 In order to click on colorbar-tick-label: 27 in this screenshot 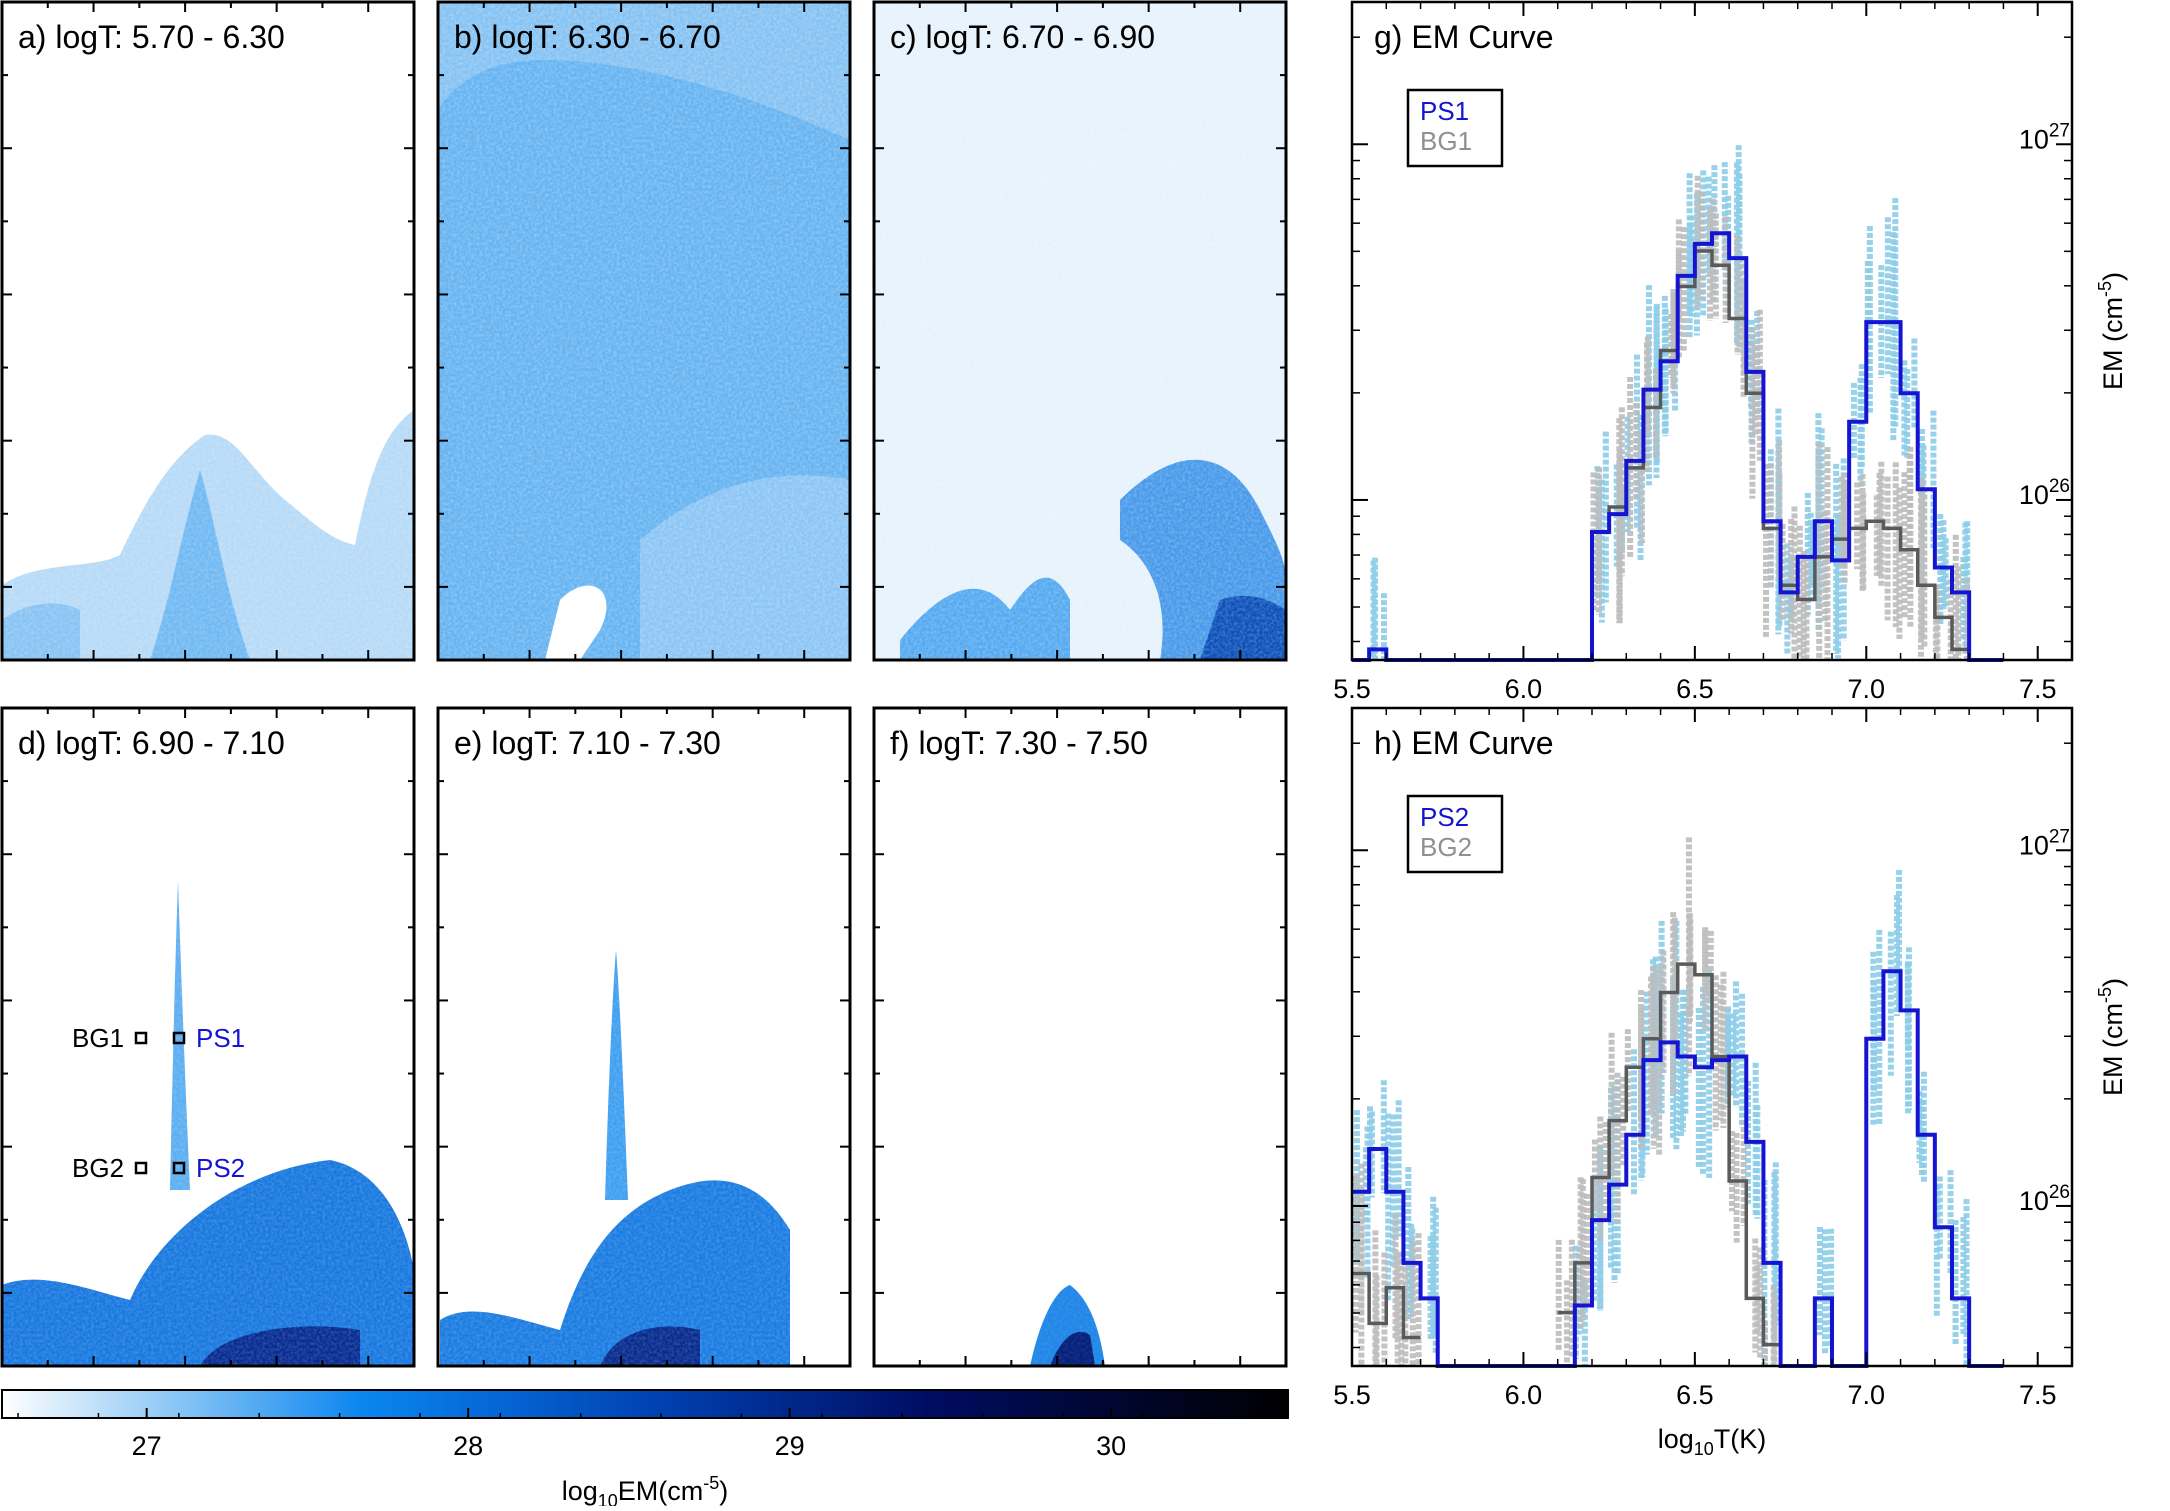, I will do `click(147, 1446)`.